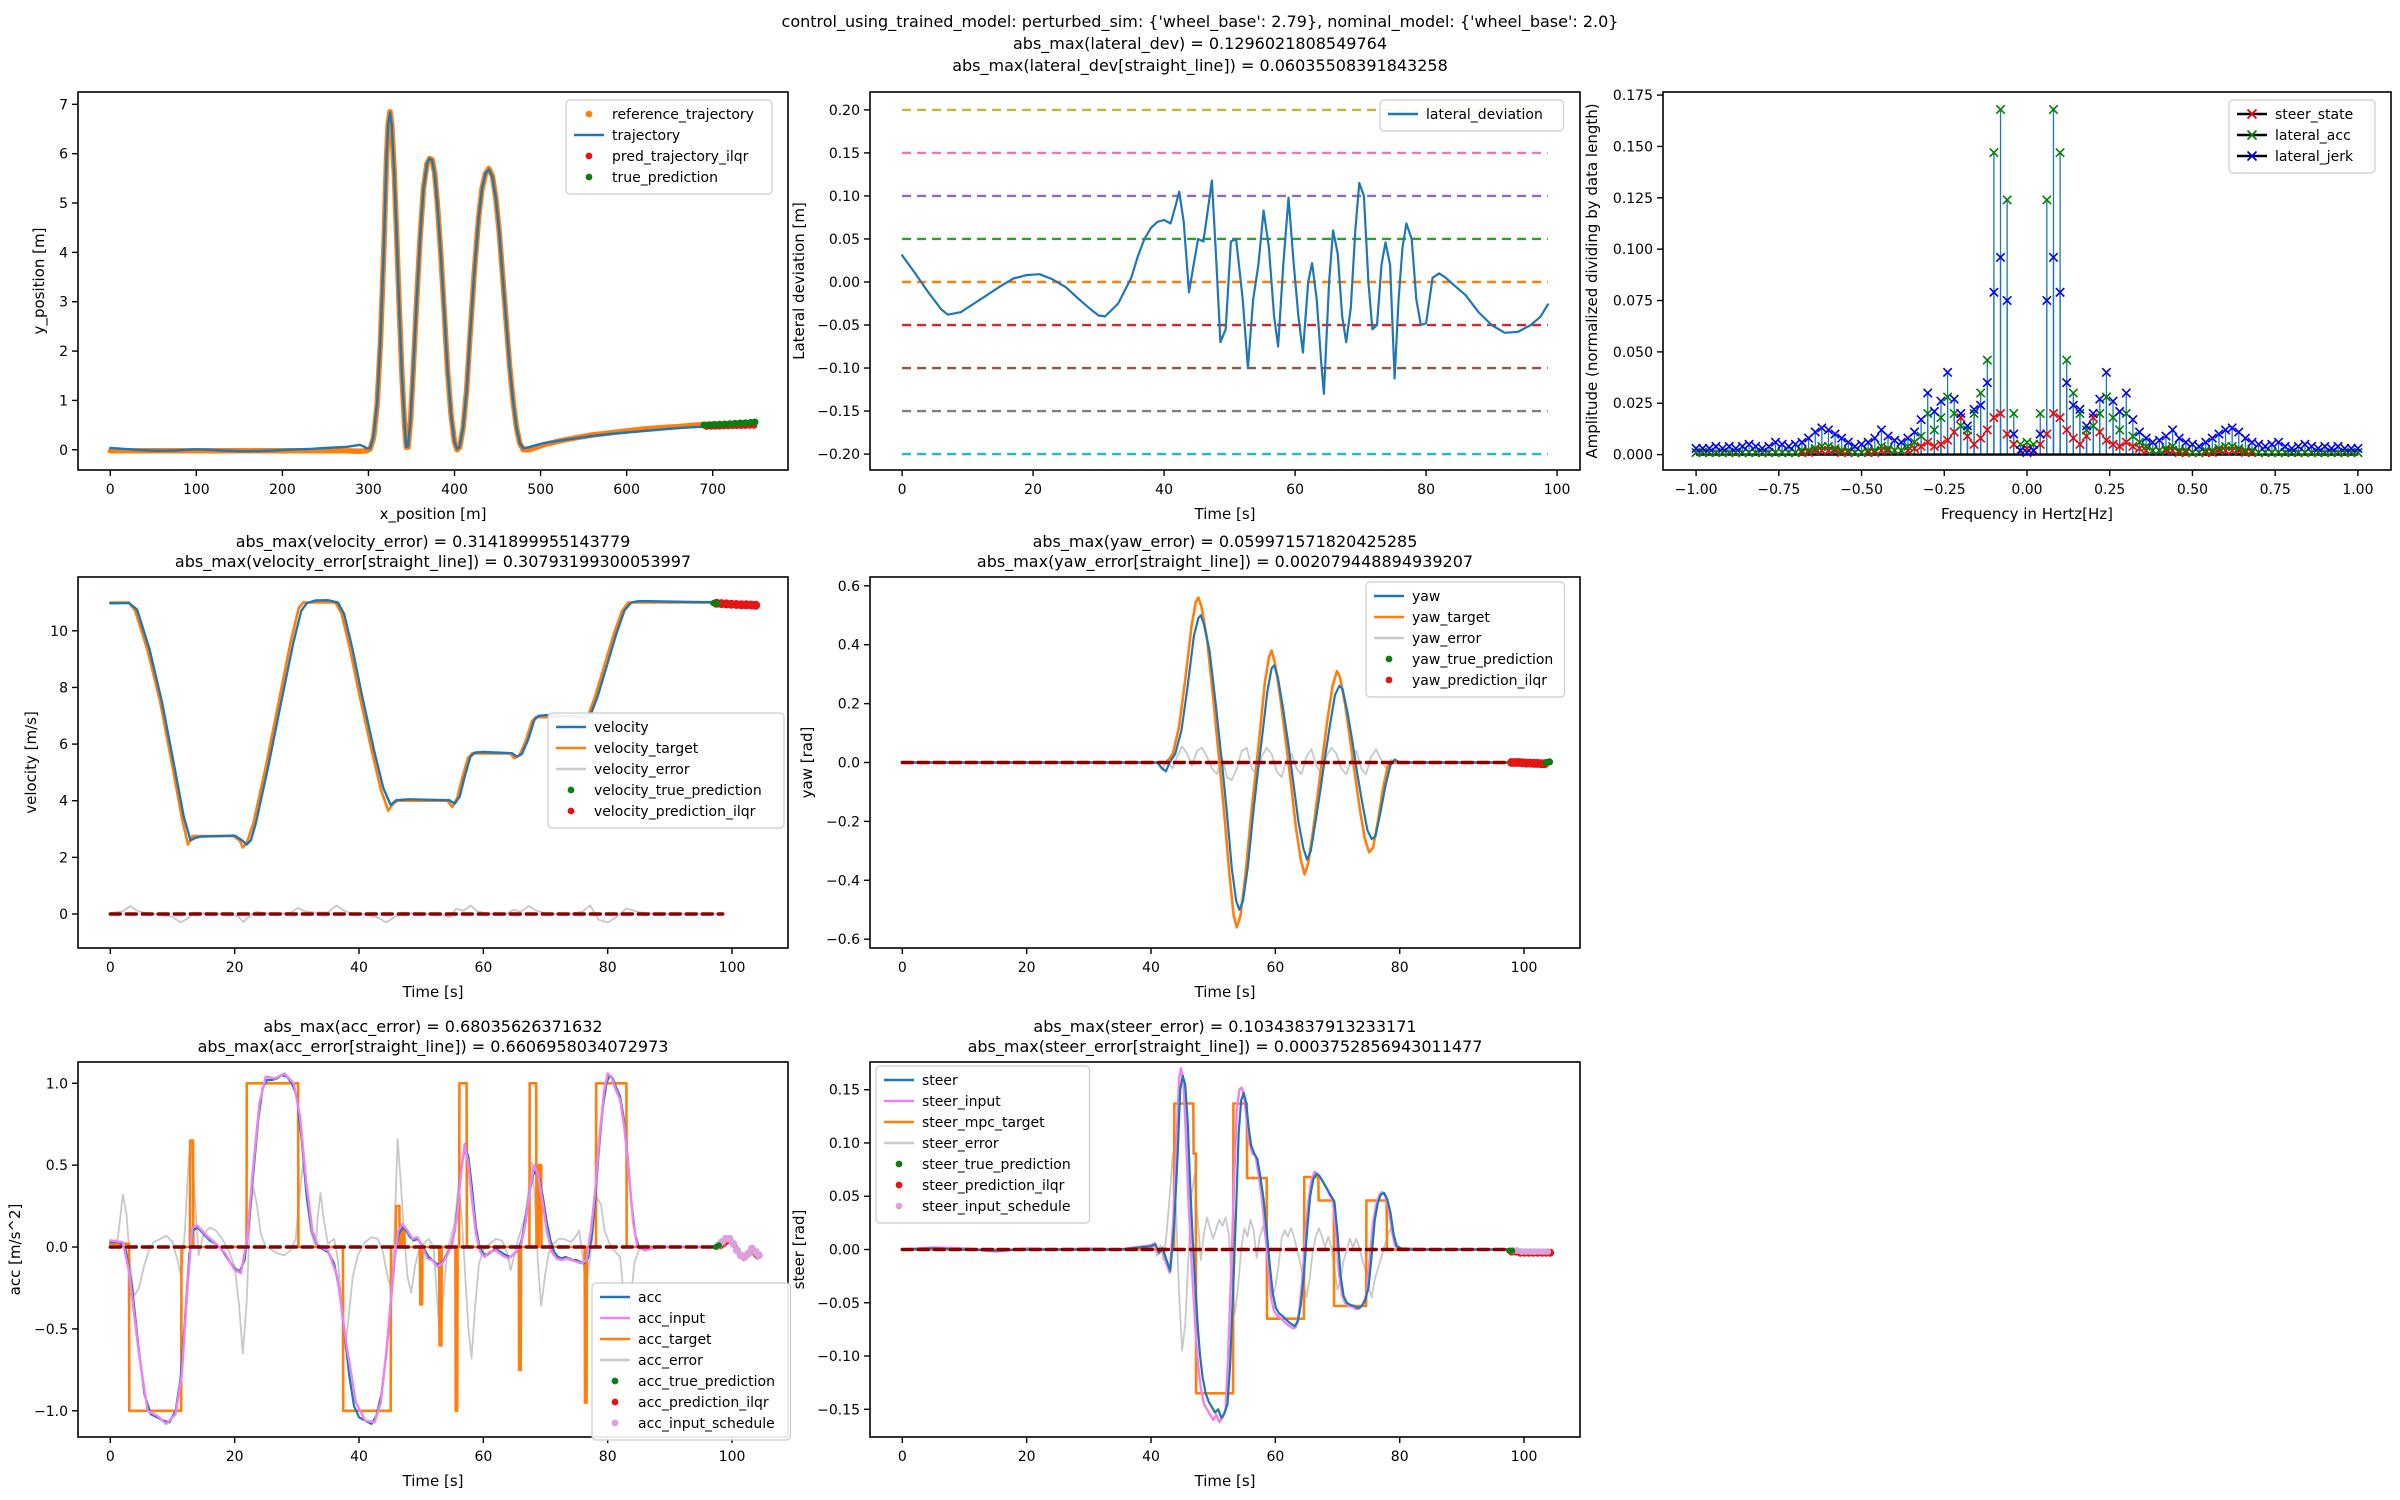 This screenshot has width=2400, height=1500. I want to click on x-tick-label: 40, so click(1151, 968).